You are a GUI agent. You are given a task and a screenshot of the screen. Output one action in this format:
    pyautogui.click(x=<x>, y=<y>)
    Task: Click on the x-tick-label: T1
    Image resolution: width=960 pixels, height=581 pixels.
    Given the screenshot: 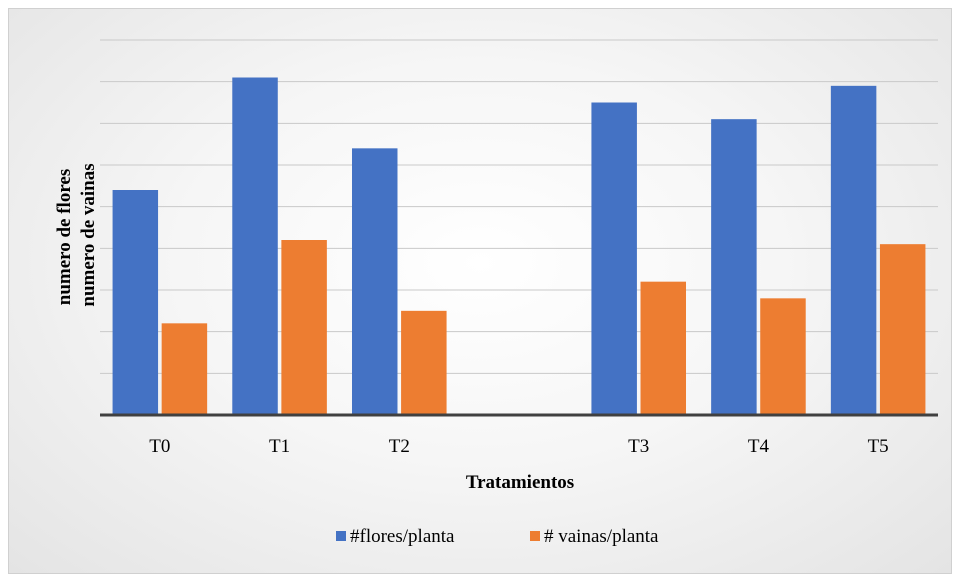 What is the action you would take?
    pyautogui.click(x=279, y=446)
    